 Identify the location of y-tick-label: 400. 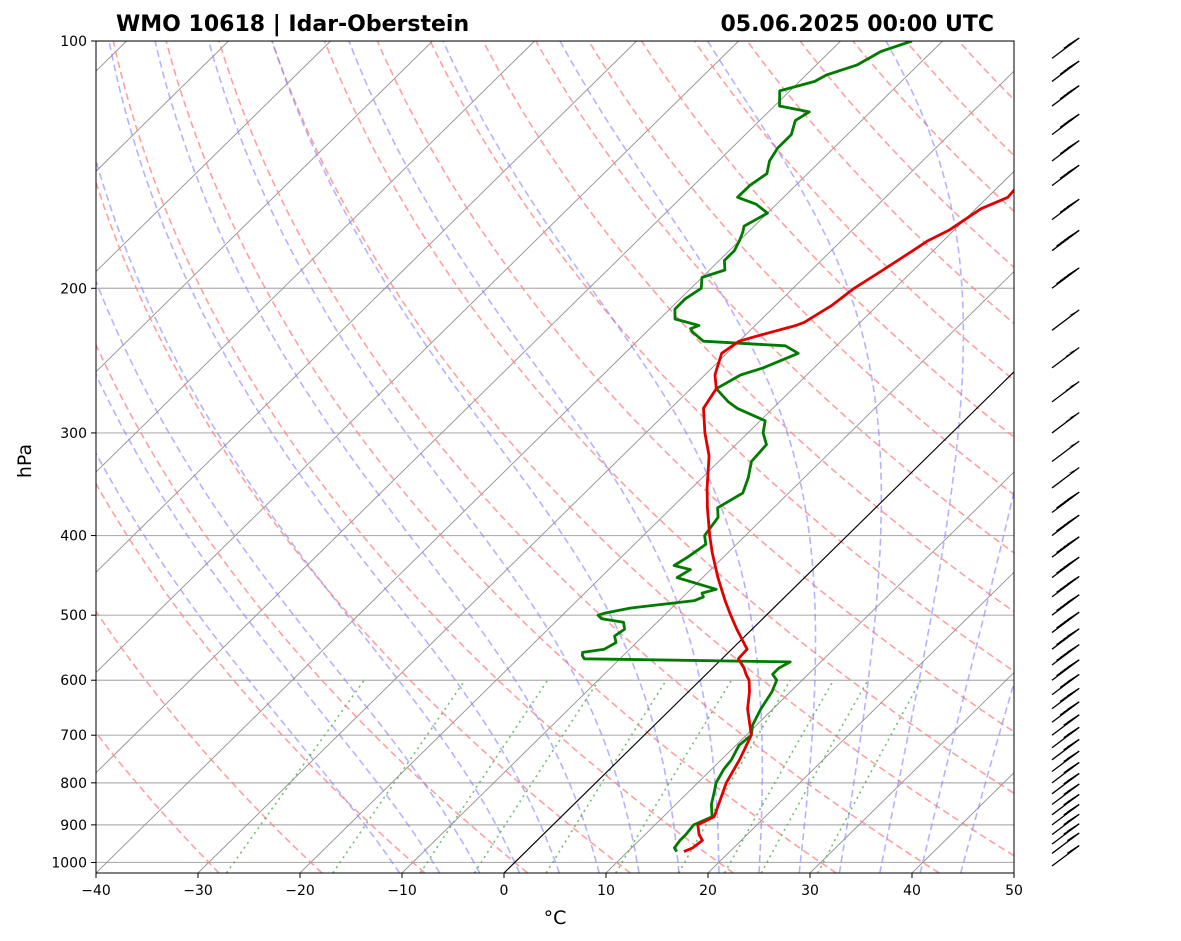
(73, 537).